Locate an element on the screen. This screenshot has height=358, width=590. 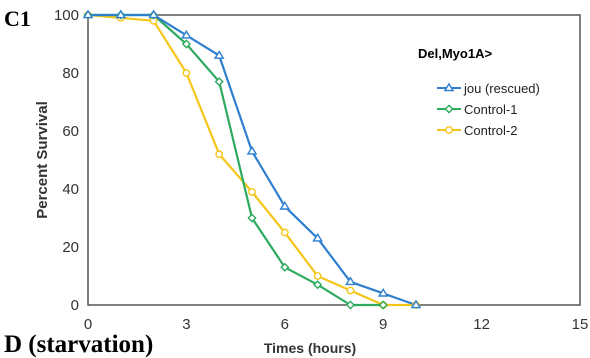
x-tick-label: 12 is located at coordinates (481, 324).